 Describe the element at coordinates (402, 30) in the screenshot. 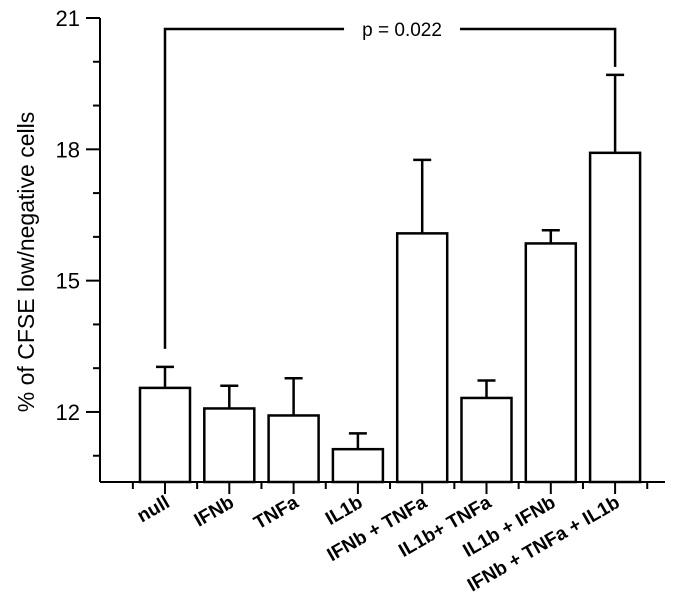

I see `p-value-label: p = 0.022` at that location.